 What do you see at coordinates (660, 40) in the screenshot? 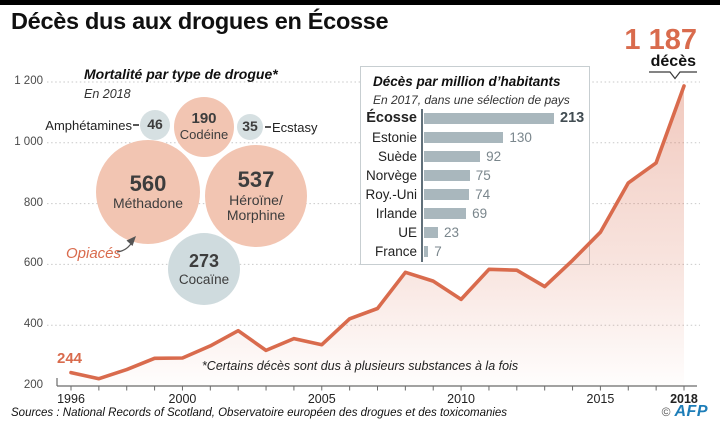
I see `peak-value-label: 1 187` at bounding box center [660, 40].